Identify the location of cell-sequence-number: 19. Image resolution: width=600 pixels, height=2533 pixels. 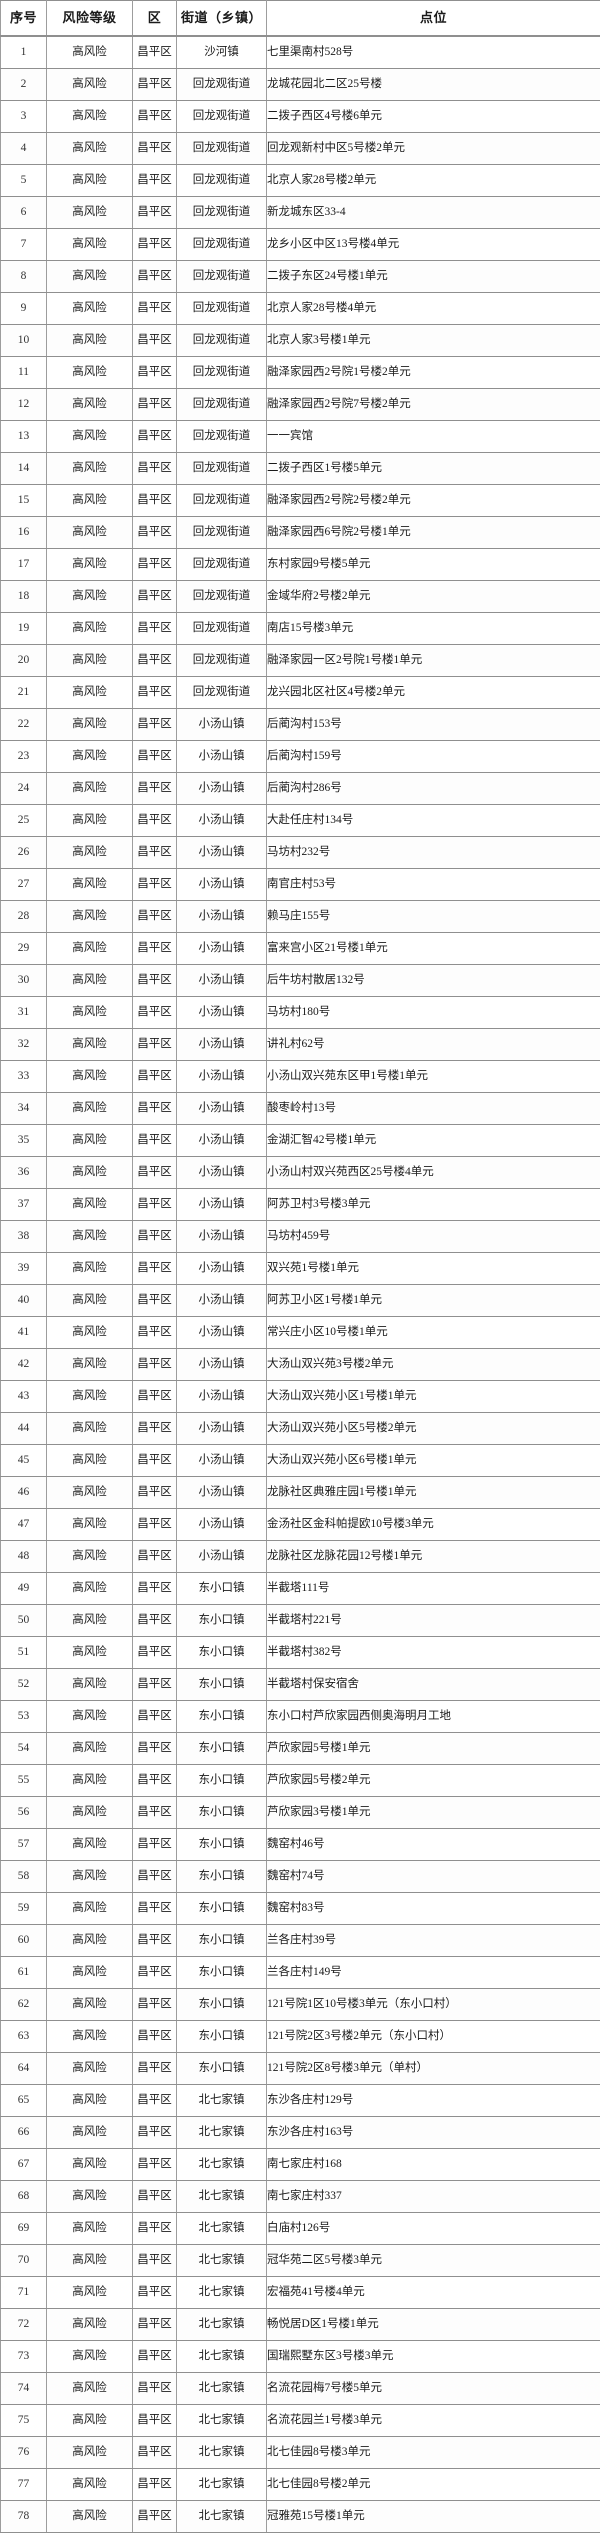
(24, 629).